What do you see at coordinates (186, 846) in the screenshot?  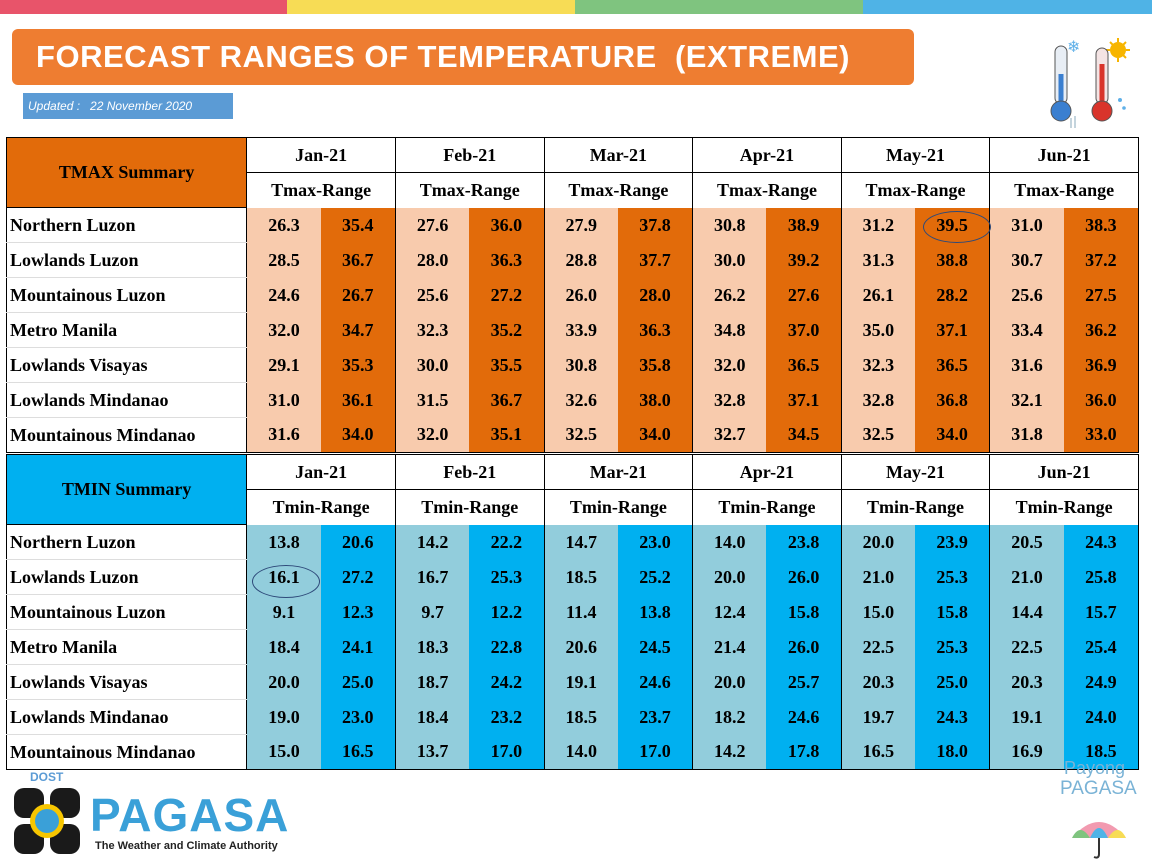 I see `pagasa-tagline: The Weather and Climate Authority` at bounding box center [186, 846].